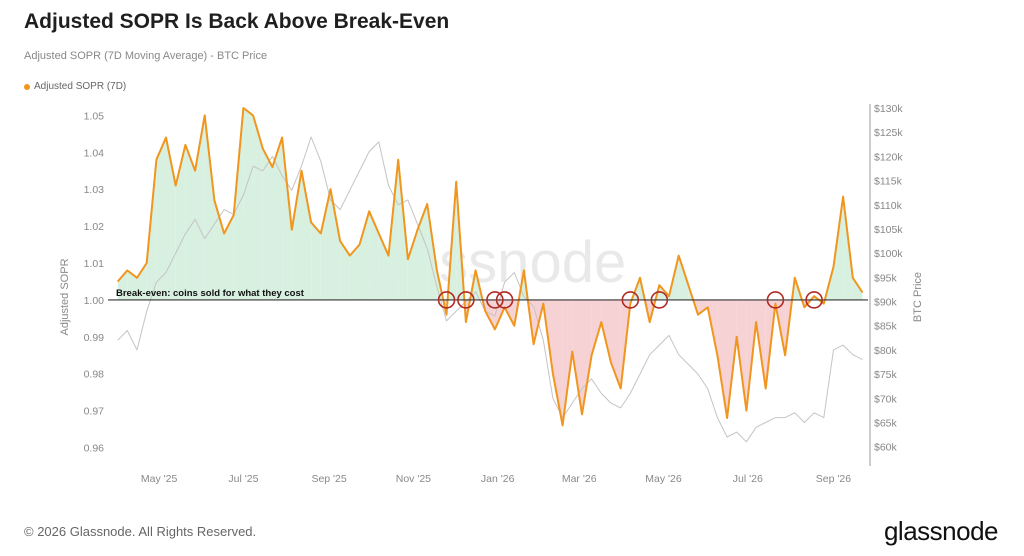  Describe the element at coordinates (888, 230) in the screenshot. I see `right-tick-label: $105k` at that location.